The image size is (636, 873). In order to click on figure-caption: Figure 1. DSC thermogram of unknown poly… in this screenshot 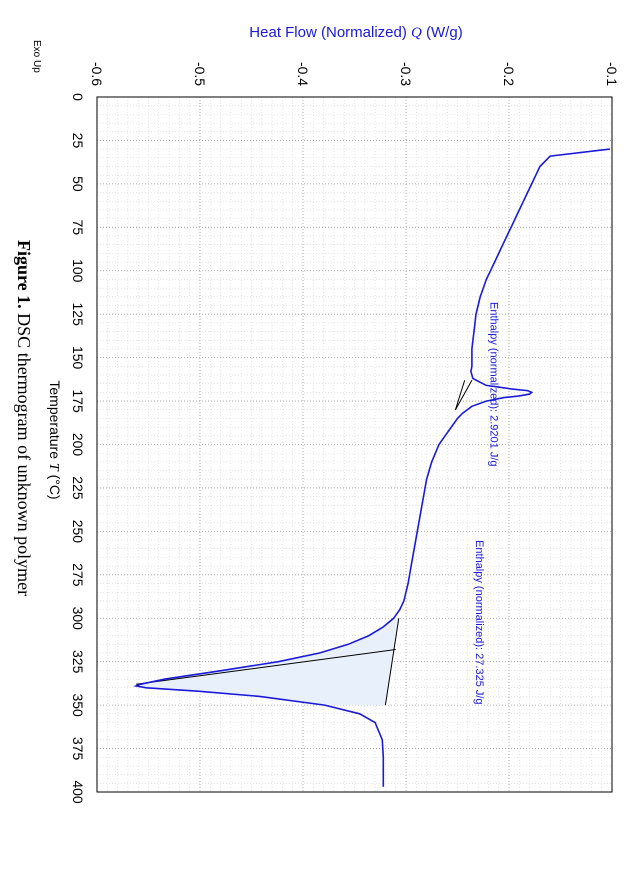, I will do `click(24, 418)`.